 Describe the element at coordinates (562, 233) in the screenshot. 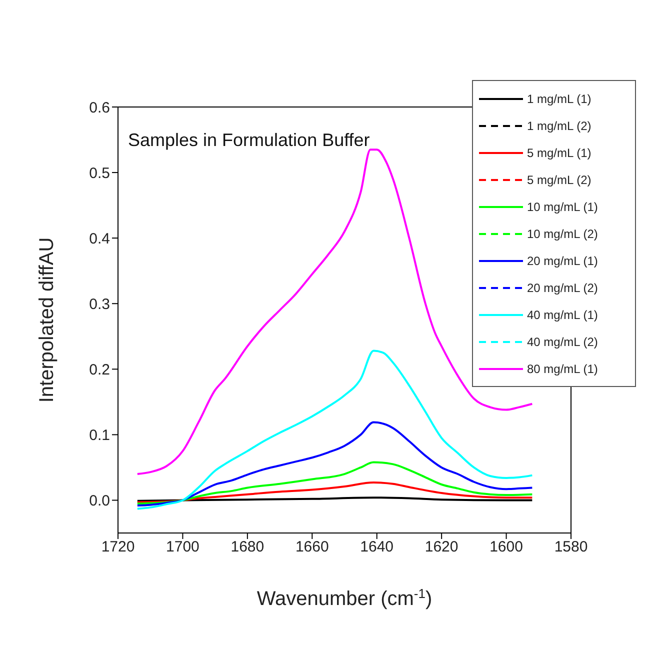

I see `legend-label: 10 mg/mL (2)` at that location.